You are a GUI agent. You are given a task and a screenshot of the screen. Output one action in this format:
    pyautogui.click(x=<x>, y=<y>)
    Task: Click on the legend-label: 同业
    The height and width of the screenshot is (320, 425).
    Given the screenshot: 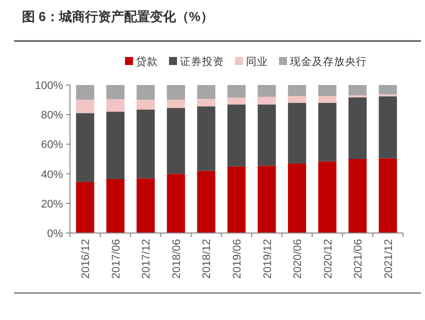 What is the action you would take?
    pyautogui.click(x=257, y=61)
    